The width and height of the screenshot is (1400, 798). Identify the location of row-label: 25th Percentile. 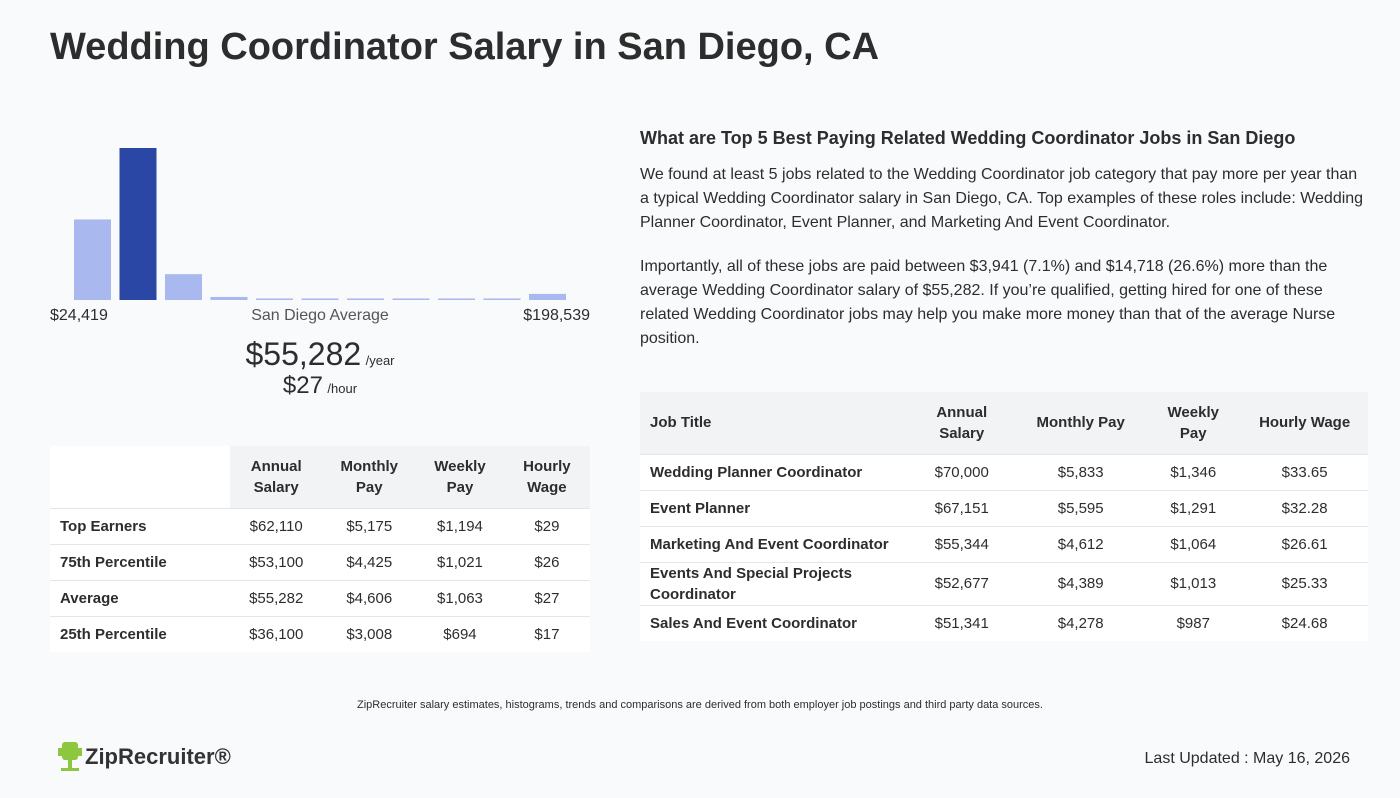
(113, 634).